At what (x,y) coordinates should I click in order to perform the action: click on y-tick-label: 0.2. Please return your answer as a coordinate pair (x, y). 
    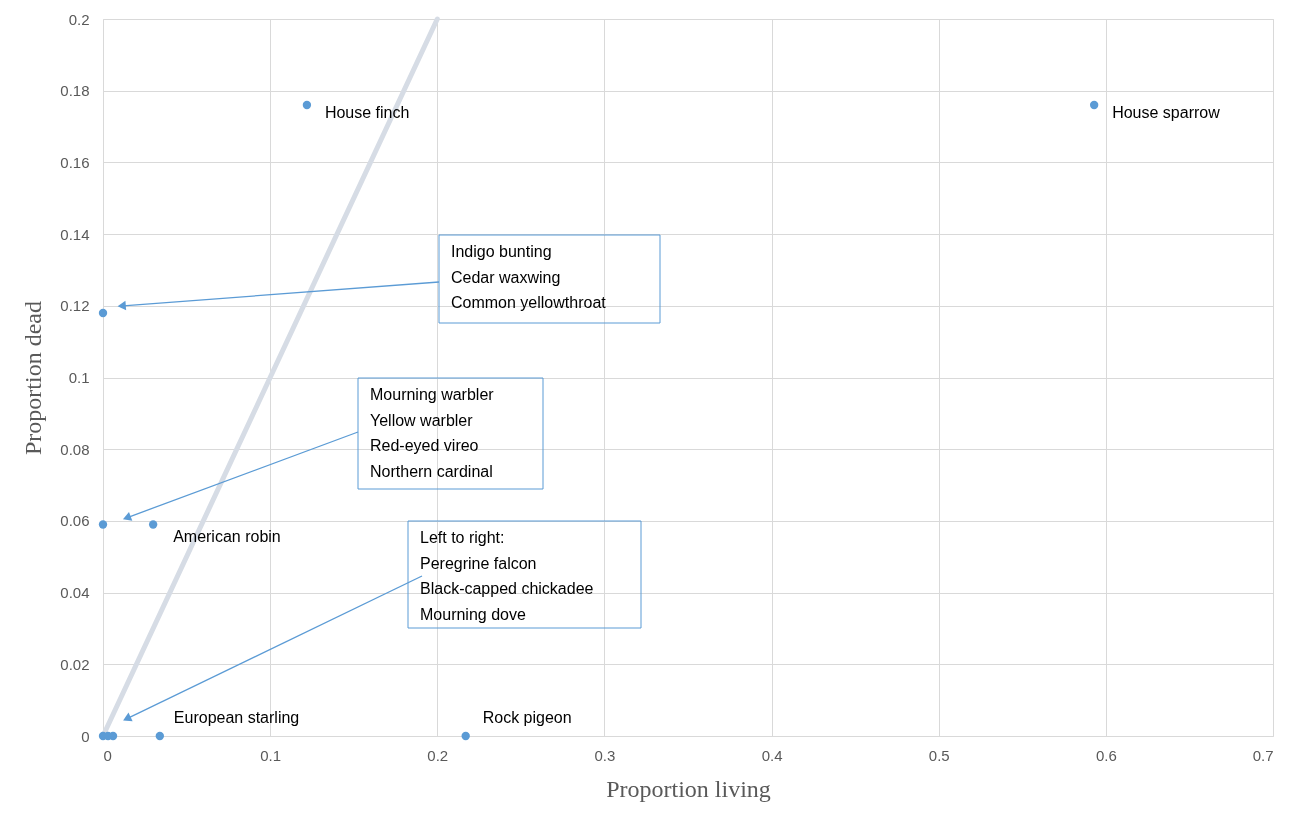
    Looking at the image, I should click on (79, 19).